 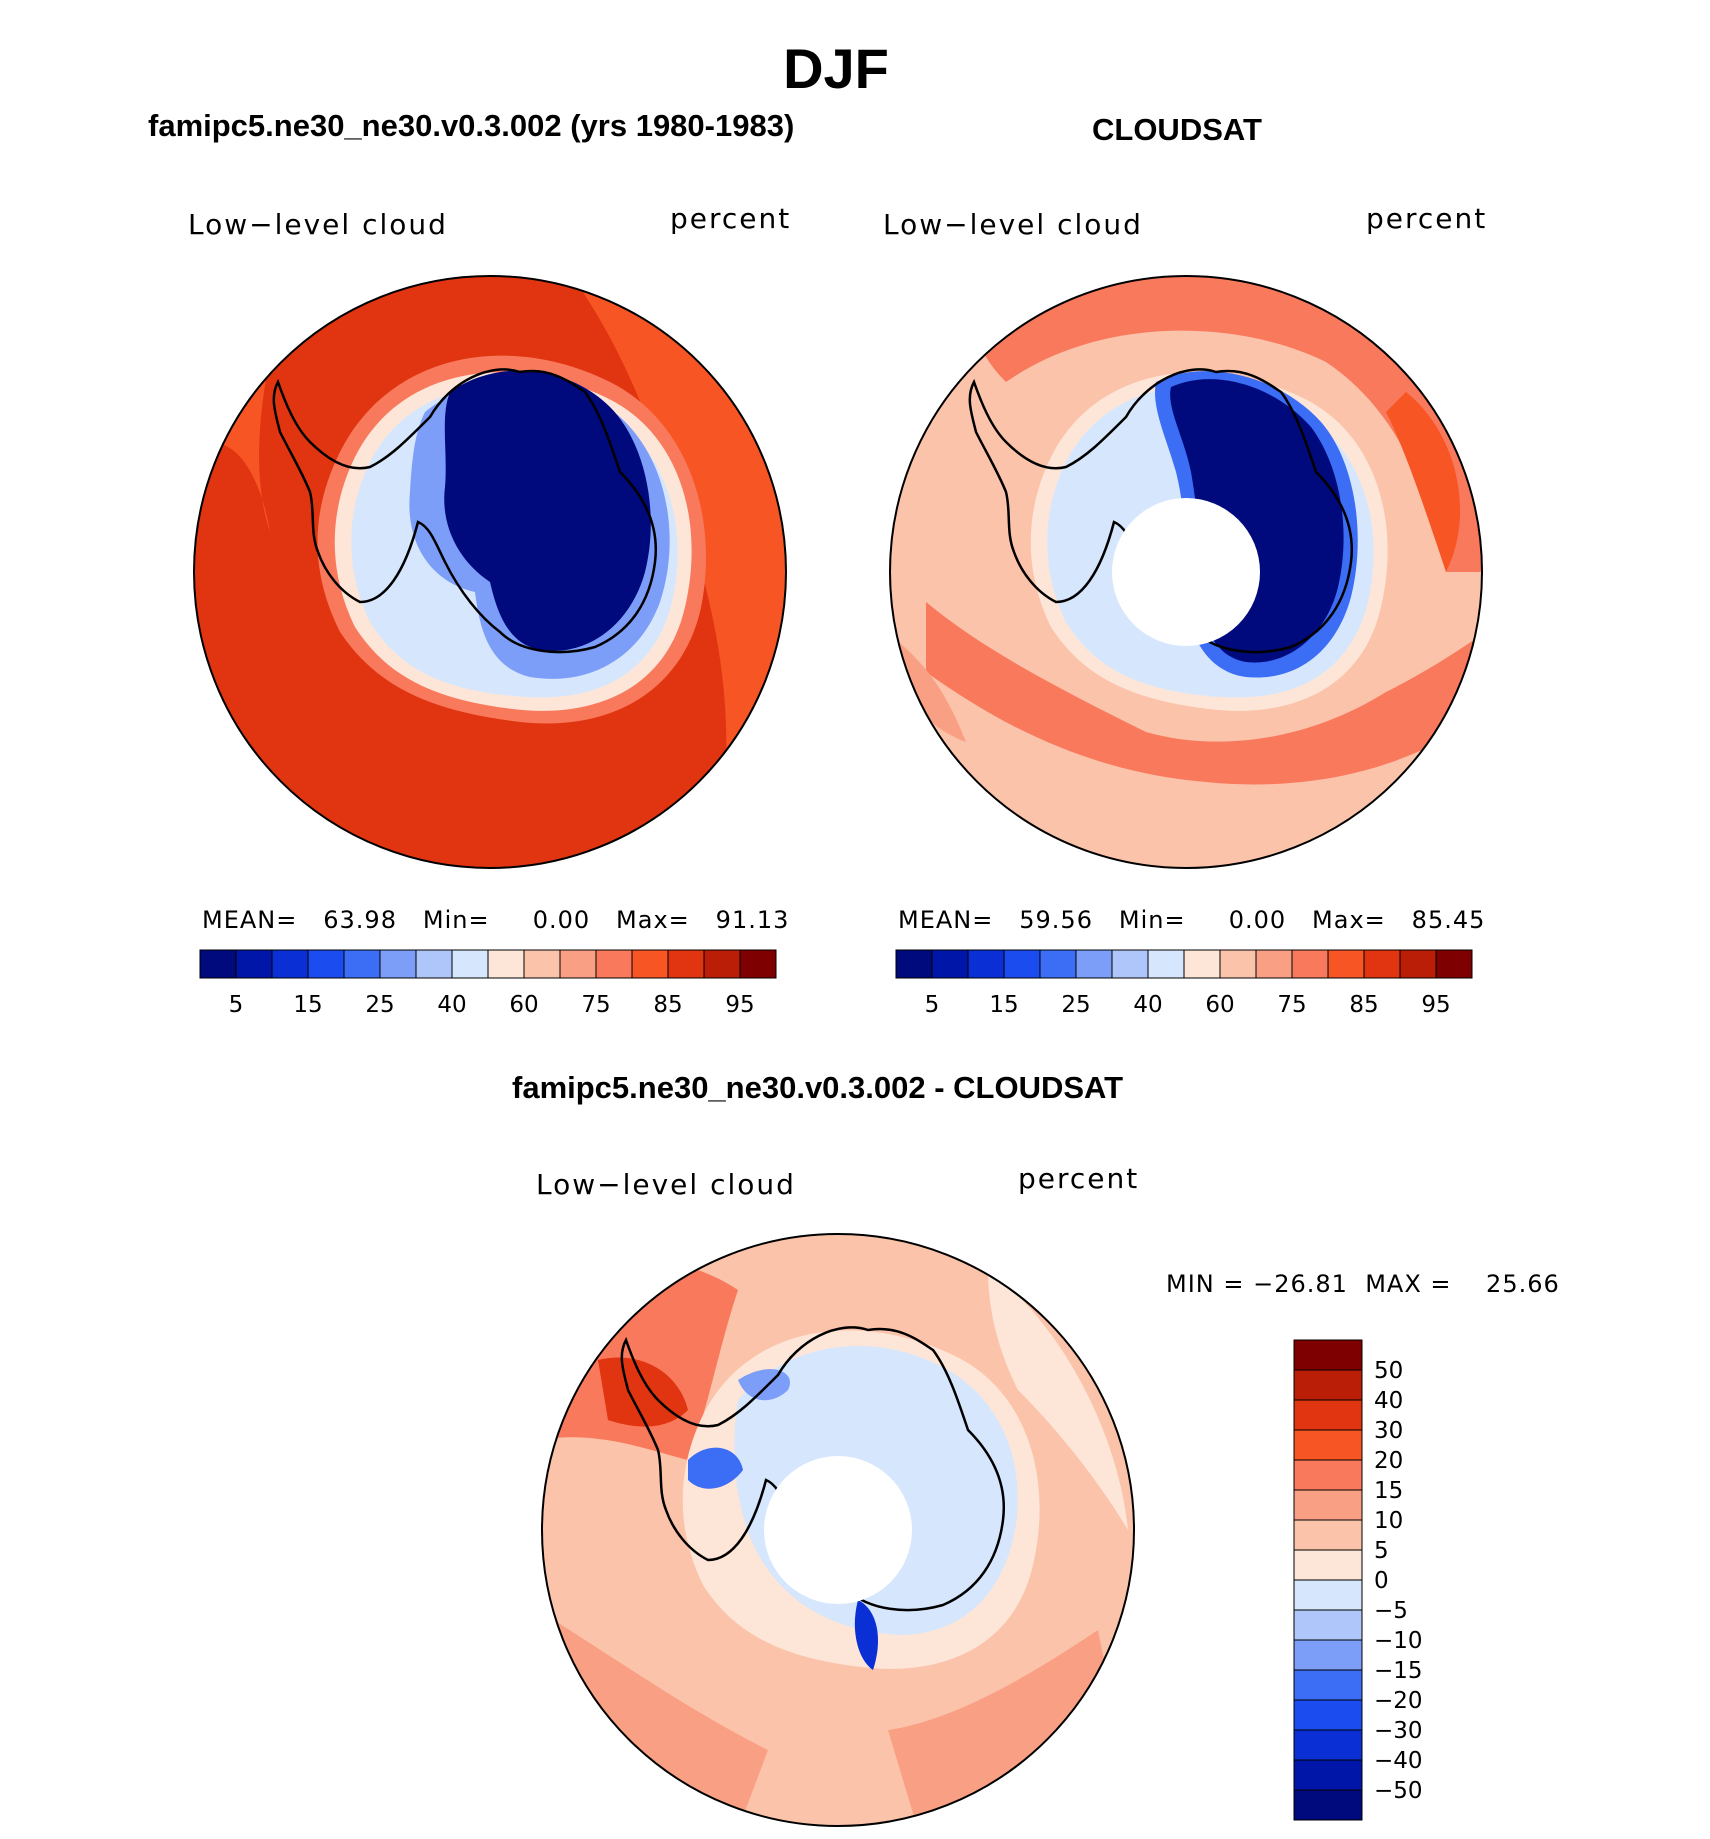 I want to click on max-value: 91.13, so click(x=752, y=920).